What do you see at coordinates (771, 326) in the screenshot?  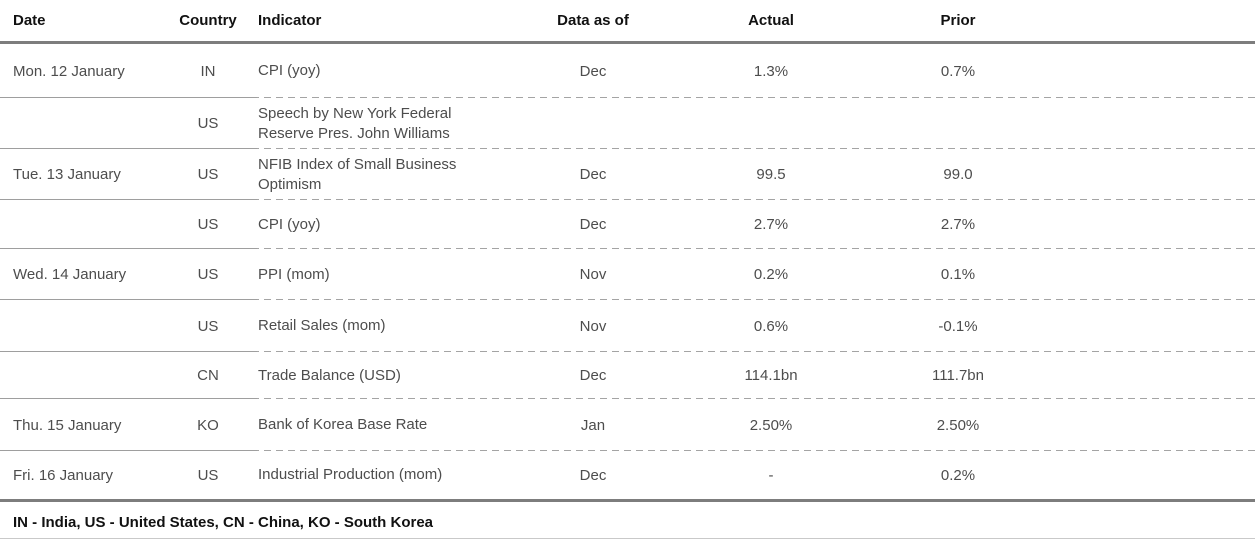 I see `actual-cell: 0.6%` at bounding box center [771, 326].